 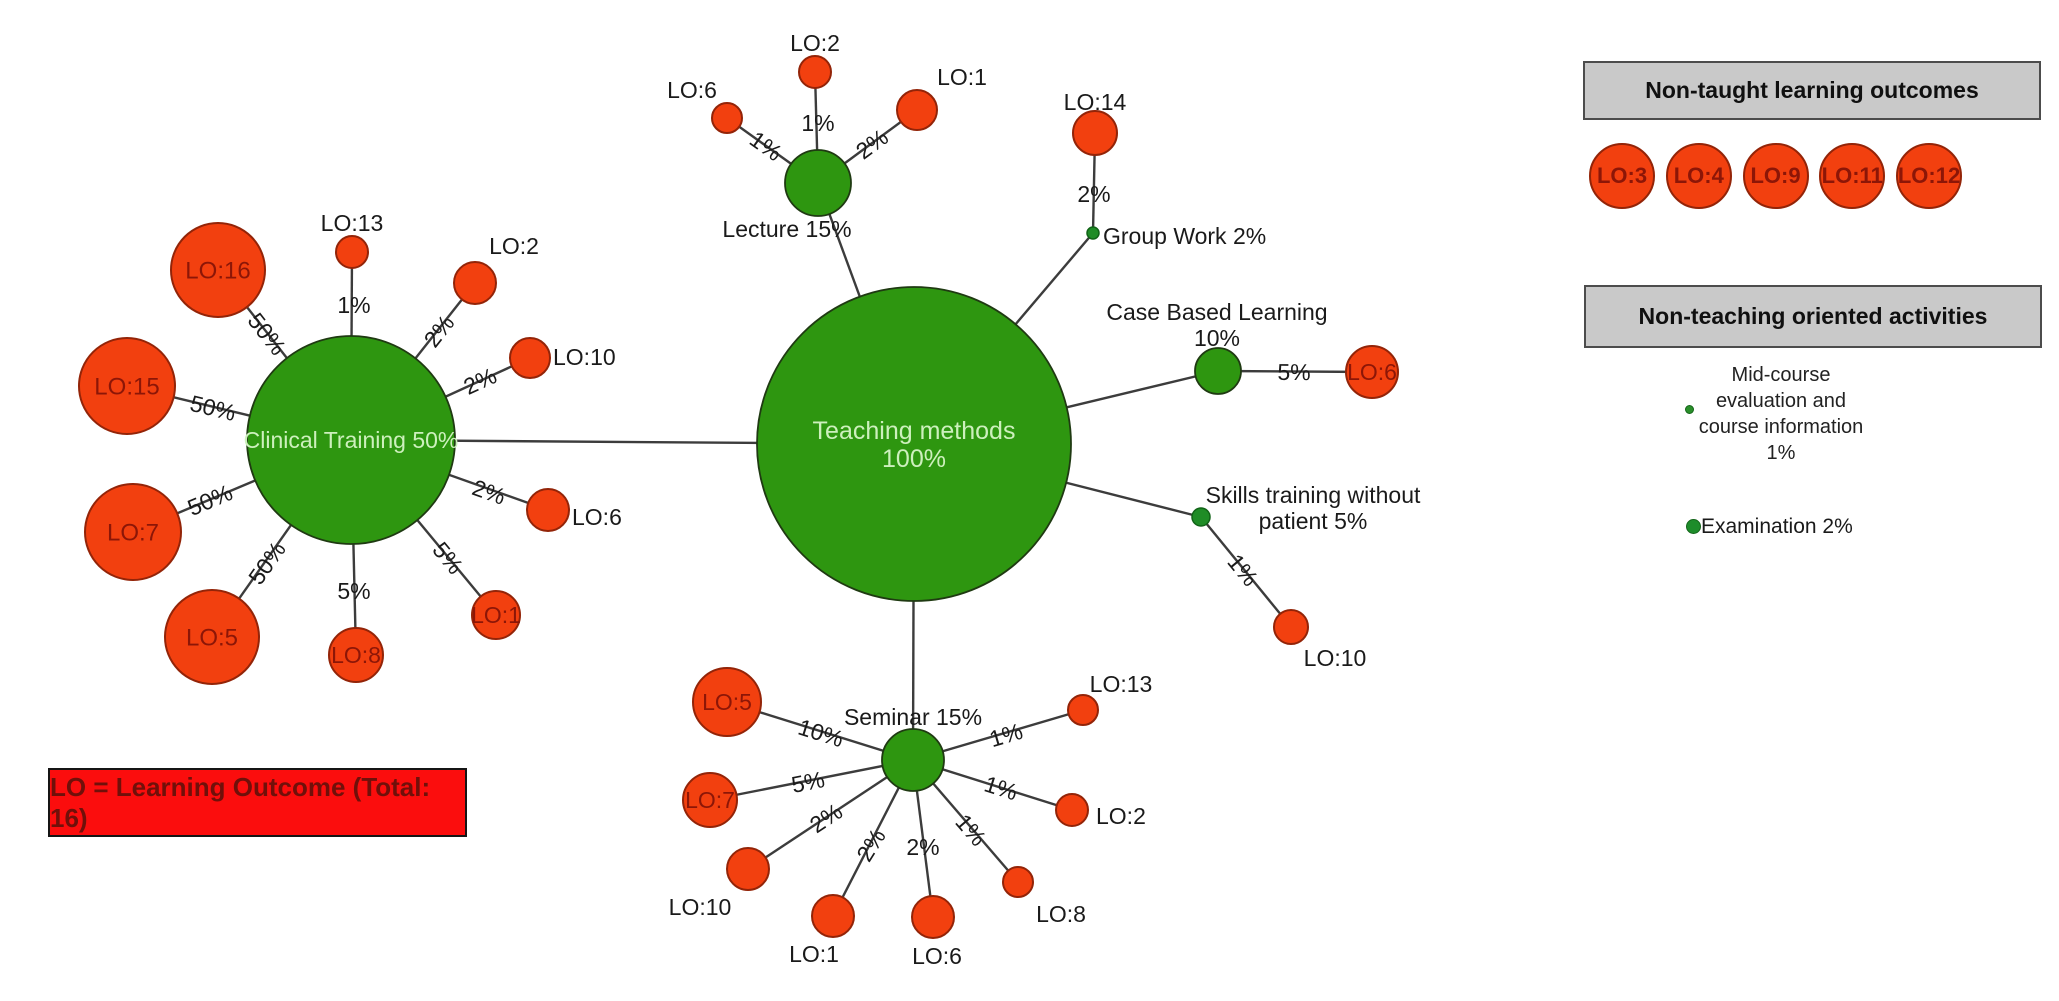 I want to click on node-cbl, so click(x=1218, y=371).